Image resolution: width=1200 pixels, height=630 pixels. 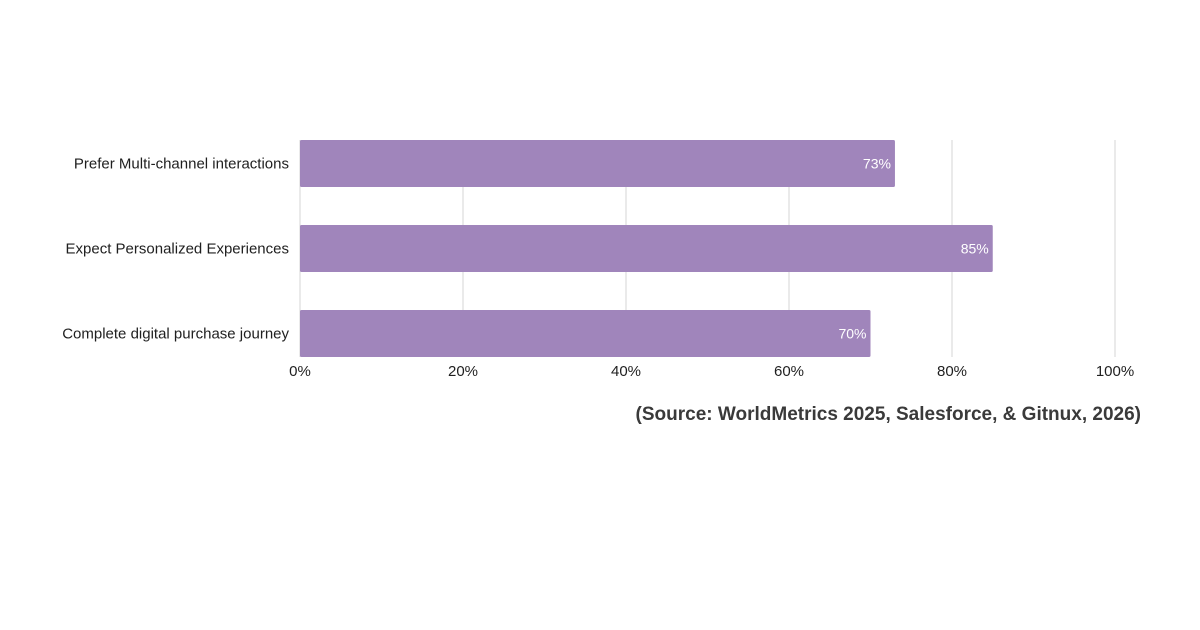 I want to click on x-tick-label: 0%, so click(x=300, y=371).